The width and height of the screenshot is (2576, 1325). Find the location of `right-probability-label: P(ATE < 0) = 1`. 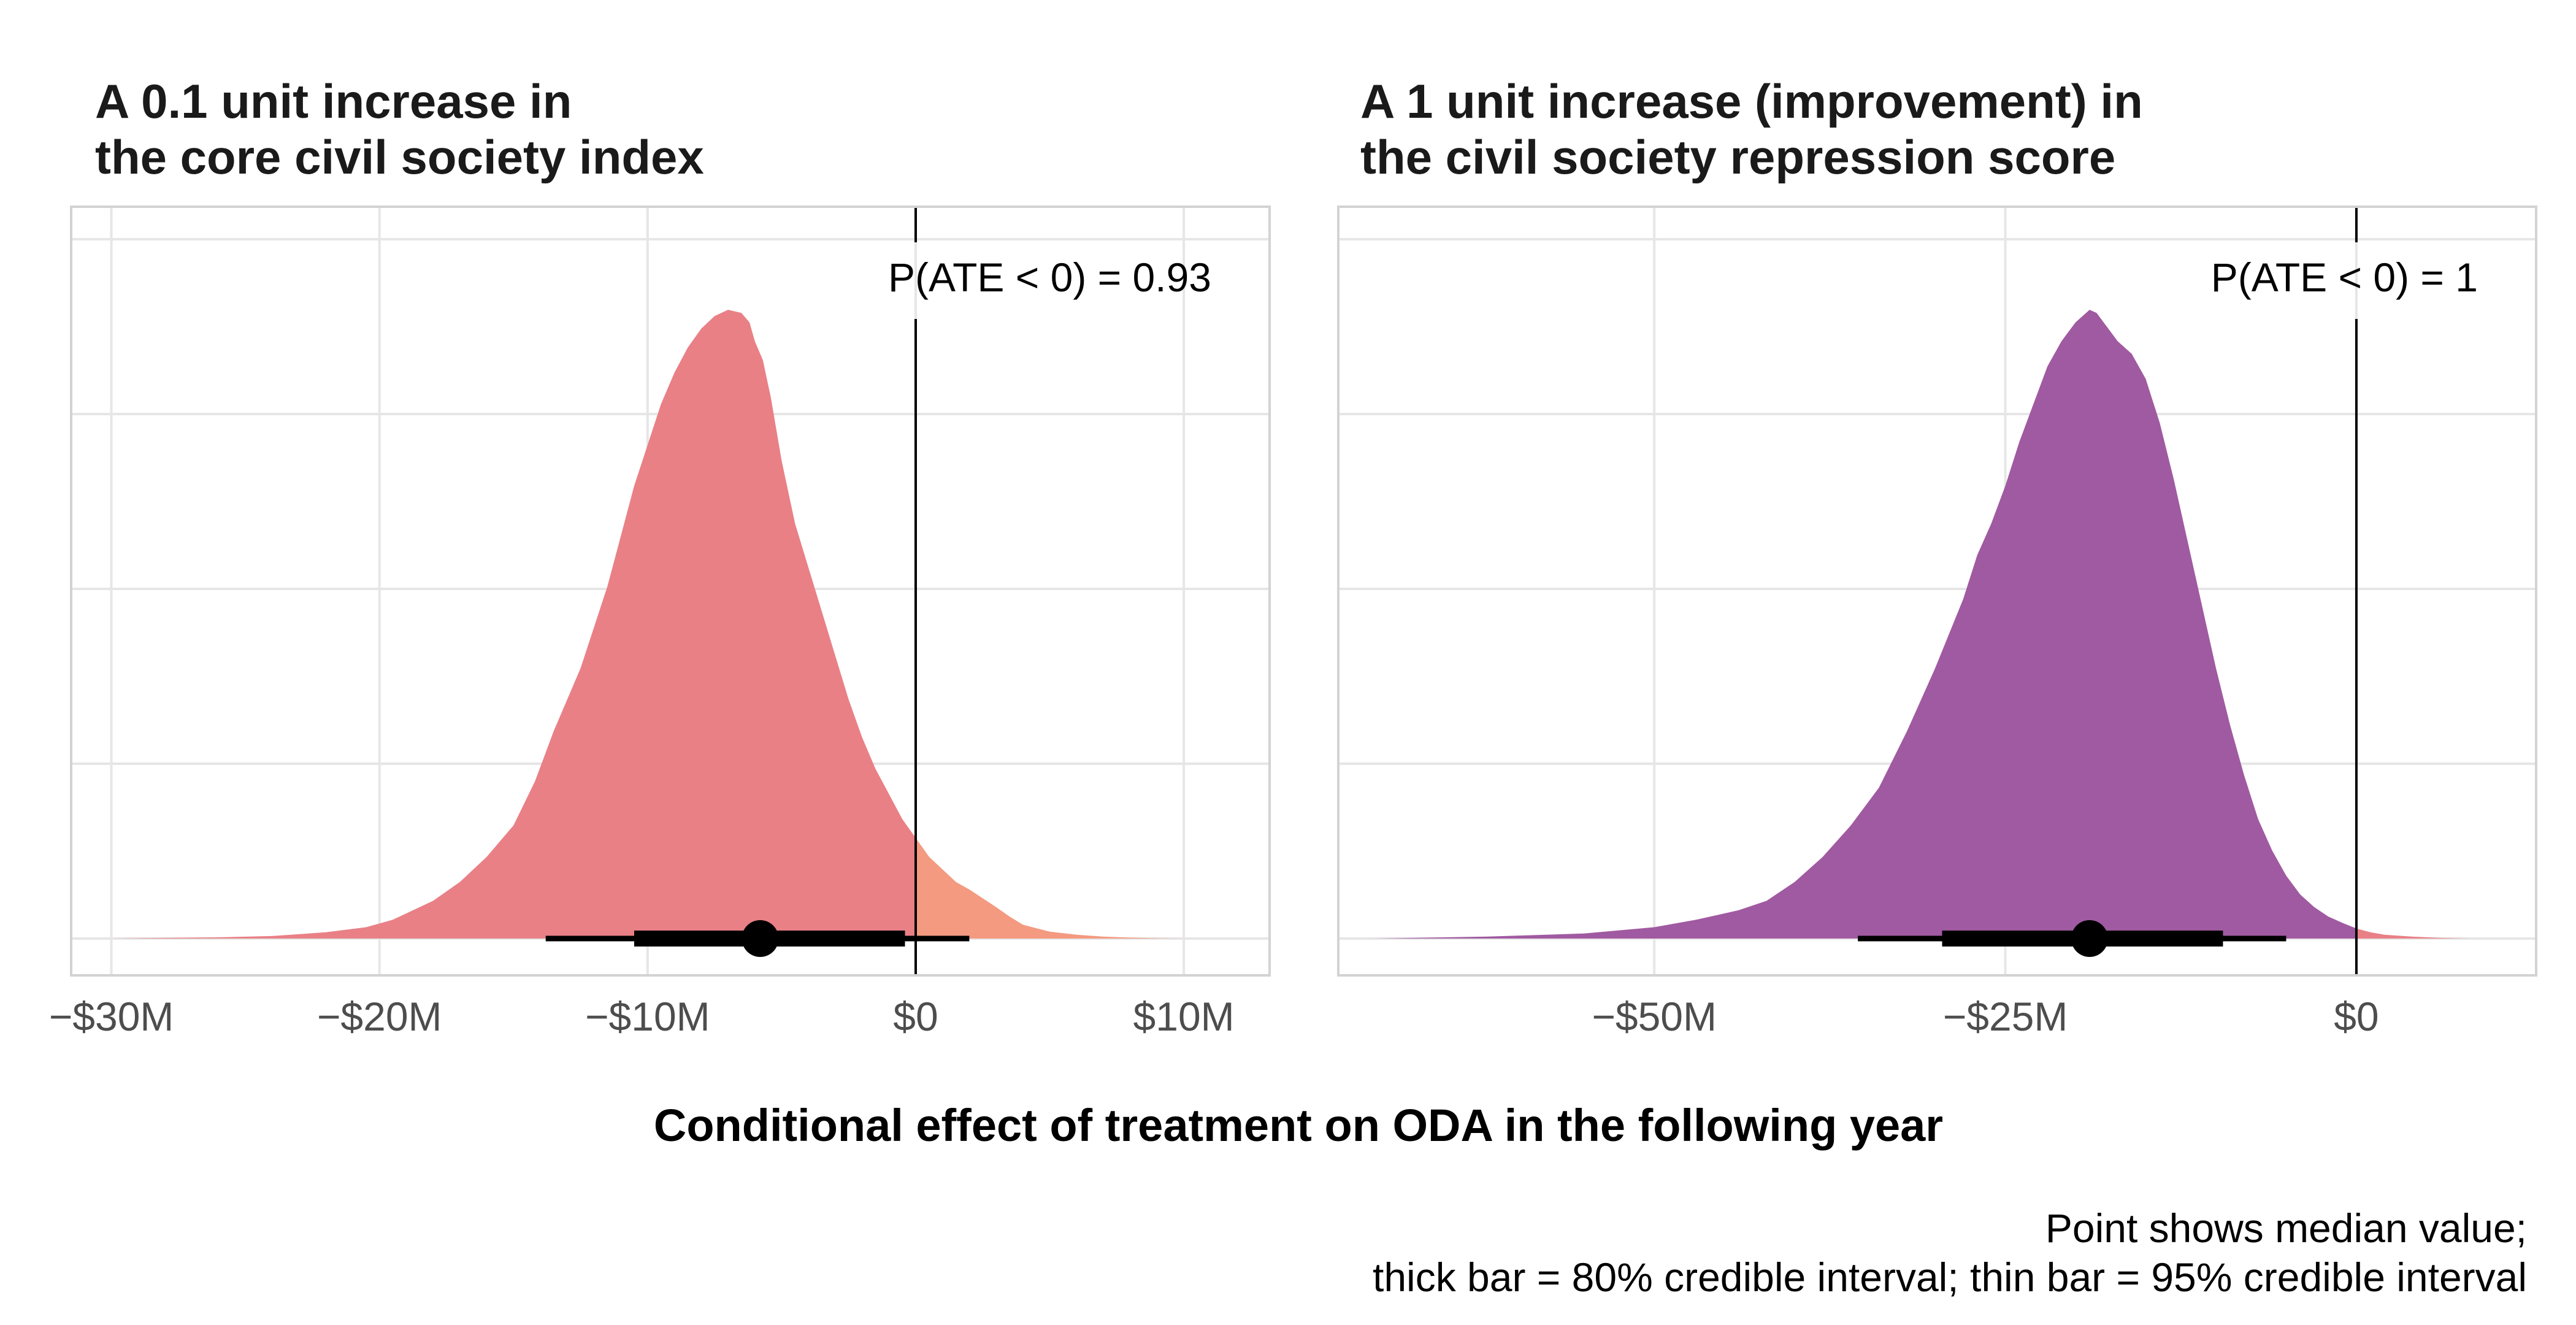

right-probability-label: P(ATE < 0) = 1 is located at coordinates (2344, 277).